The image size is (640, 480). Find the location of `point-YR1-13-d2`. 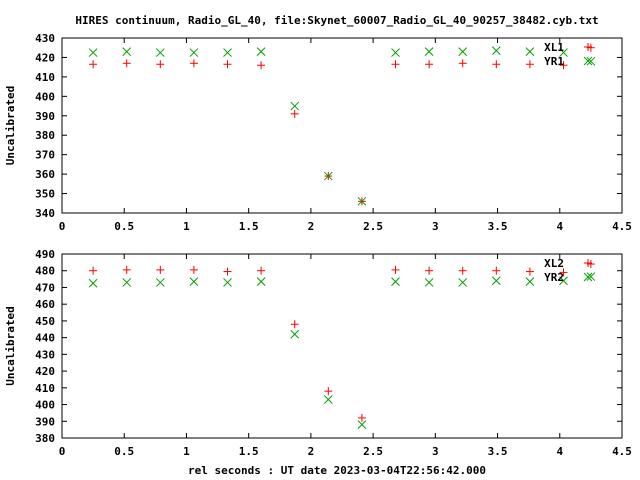

point-YR1-13-d2 is located at coordinates (530, 51).